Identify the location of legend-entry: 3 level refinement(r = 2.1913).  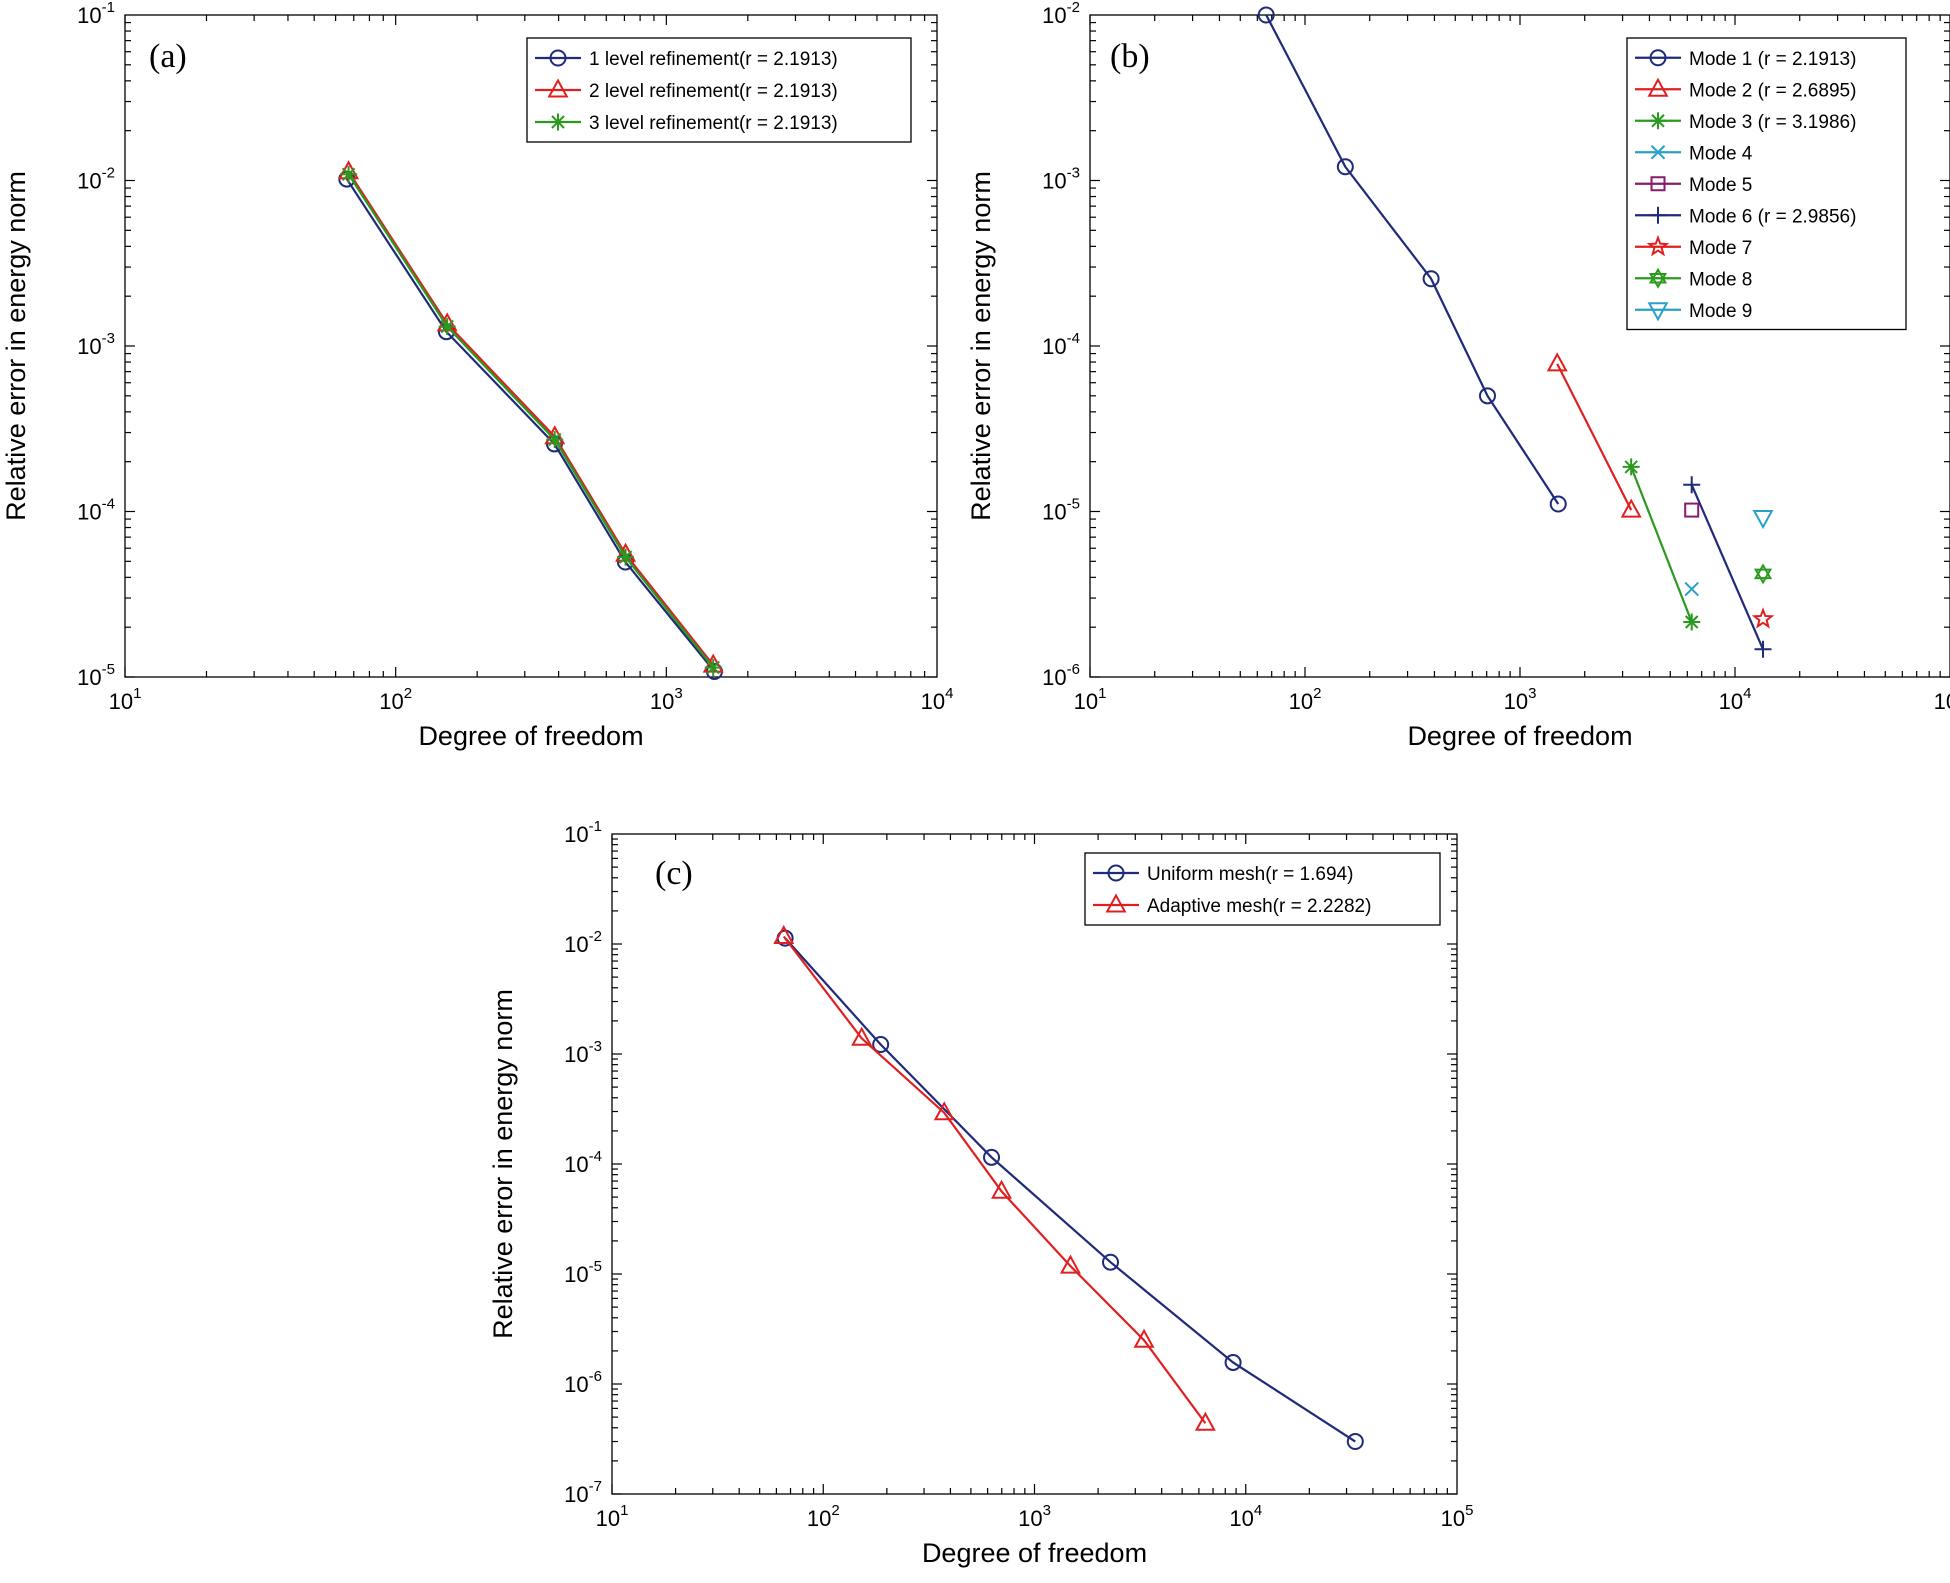
(686, 123).